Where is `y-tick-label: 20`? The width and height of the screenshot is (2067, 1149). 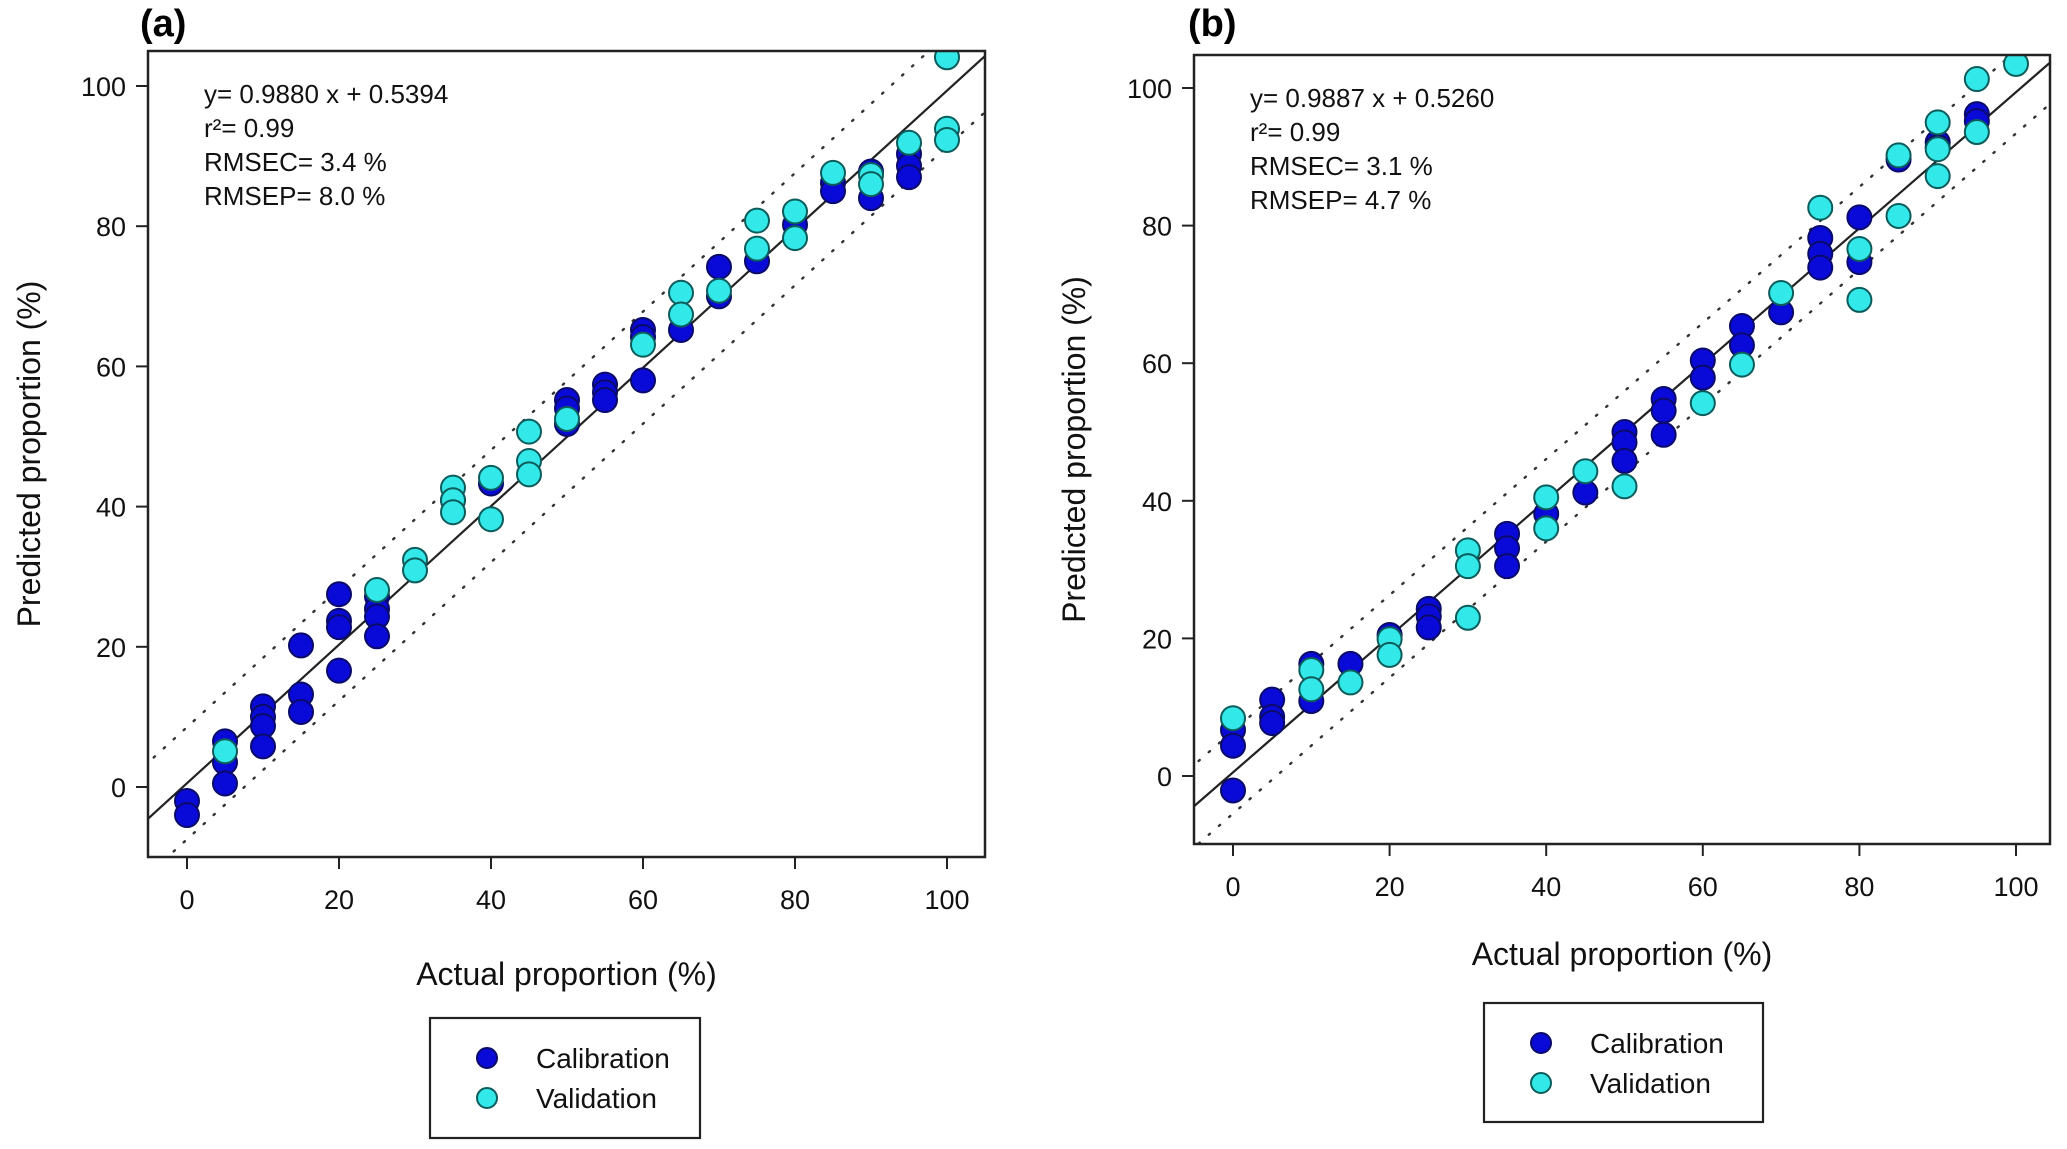 y-tick-label: 20 is located at coordinates (111, 648).